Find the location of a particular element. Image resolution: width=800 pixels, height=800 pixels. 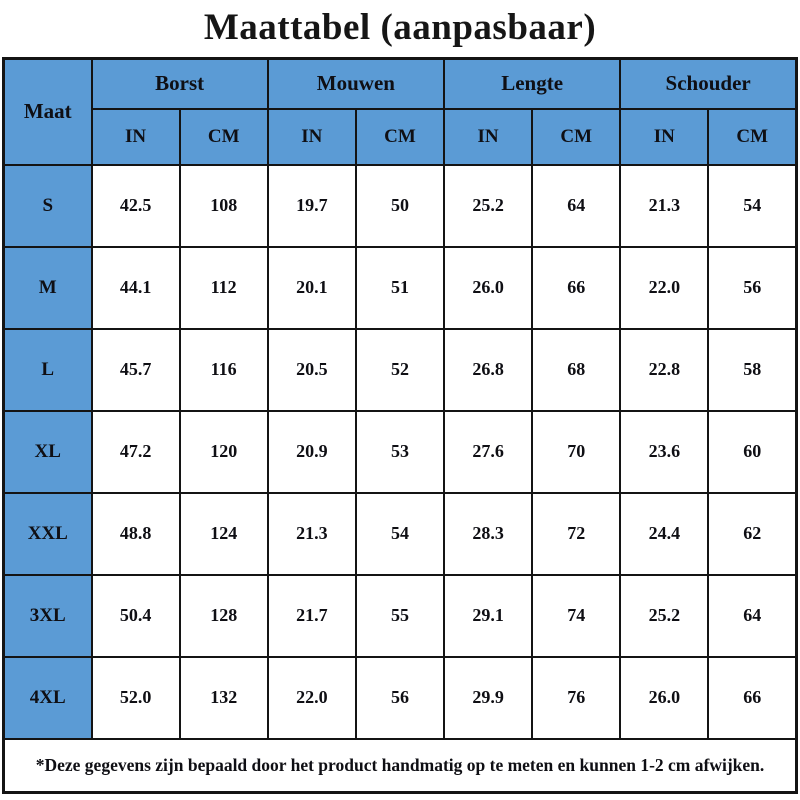

table-row: S 42.5 108 19.7 50 25.2 64 21.3 54 is located at coordinates (400, 205).